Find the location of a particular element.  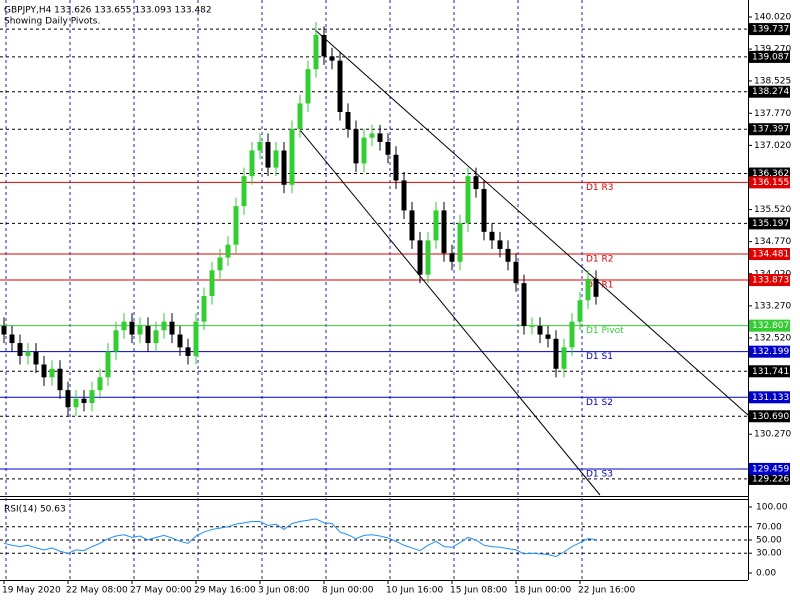

price-tag-label: 129.459 is located at coordinates (770, 469).